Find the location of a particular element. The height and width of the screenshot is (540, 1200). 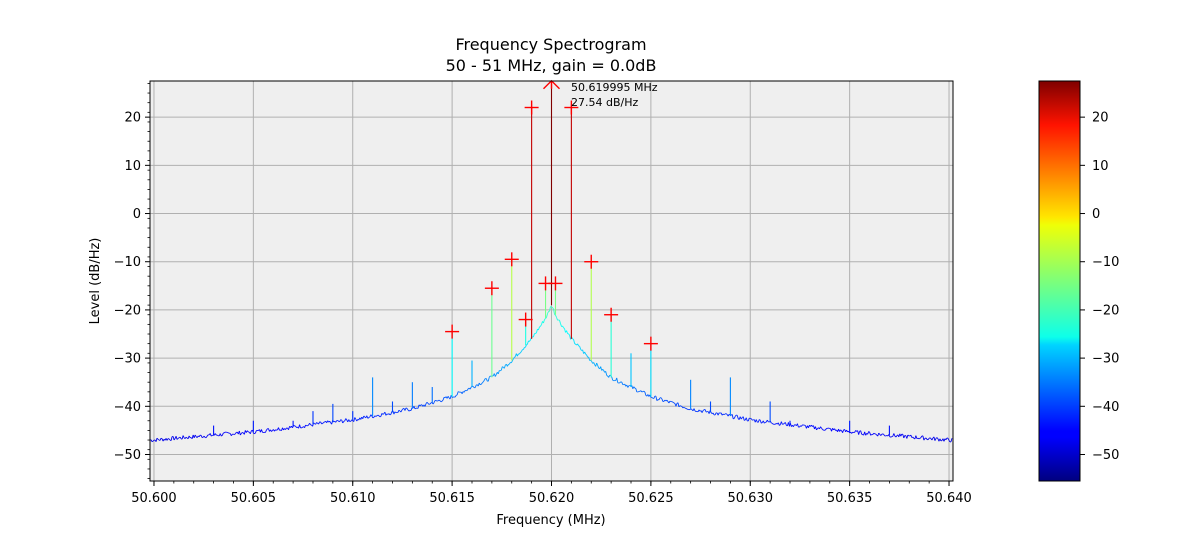

colorbar-tick-label: −50 is located at coordinates (1105, 455).